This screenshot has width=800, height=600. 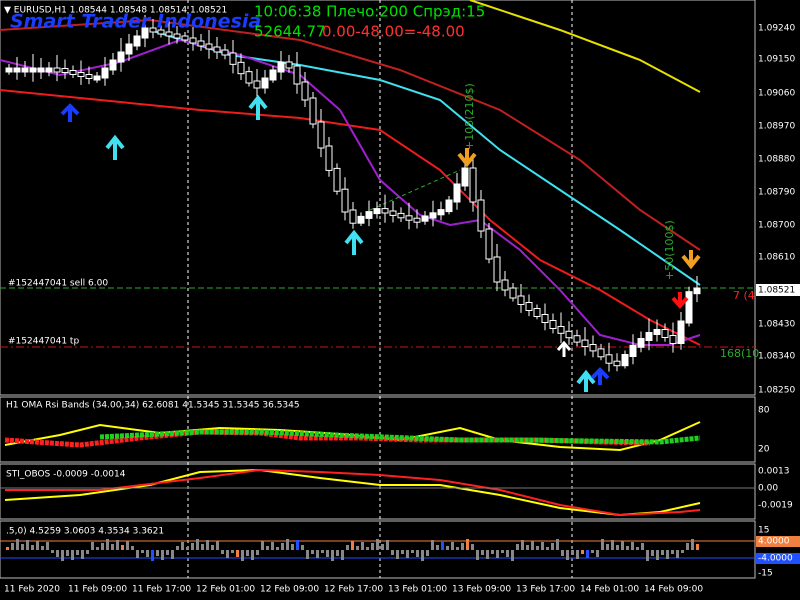 What do you see at coordinates (776, 391) in the screenshot?
I see `price-label: 1.08250` at bounding box center [776, 391].